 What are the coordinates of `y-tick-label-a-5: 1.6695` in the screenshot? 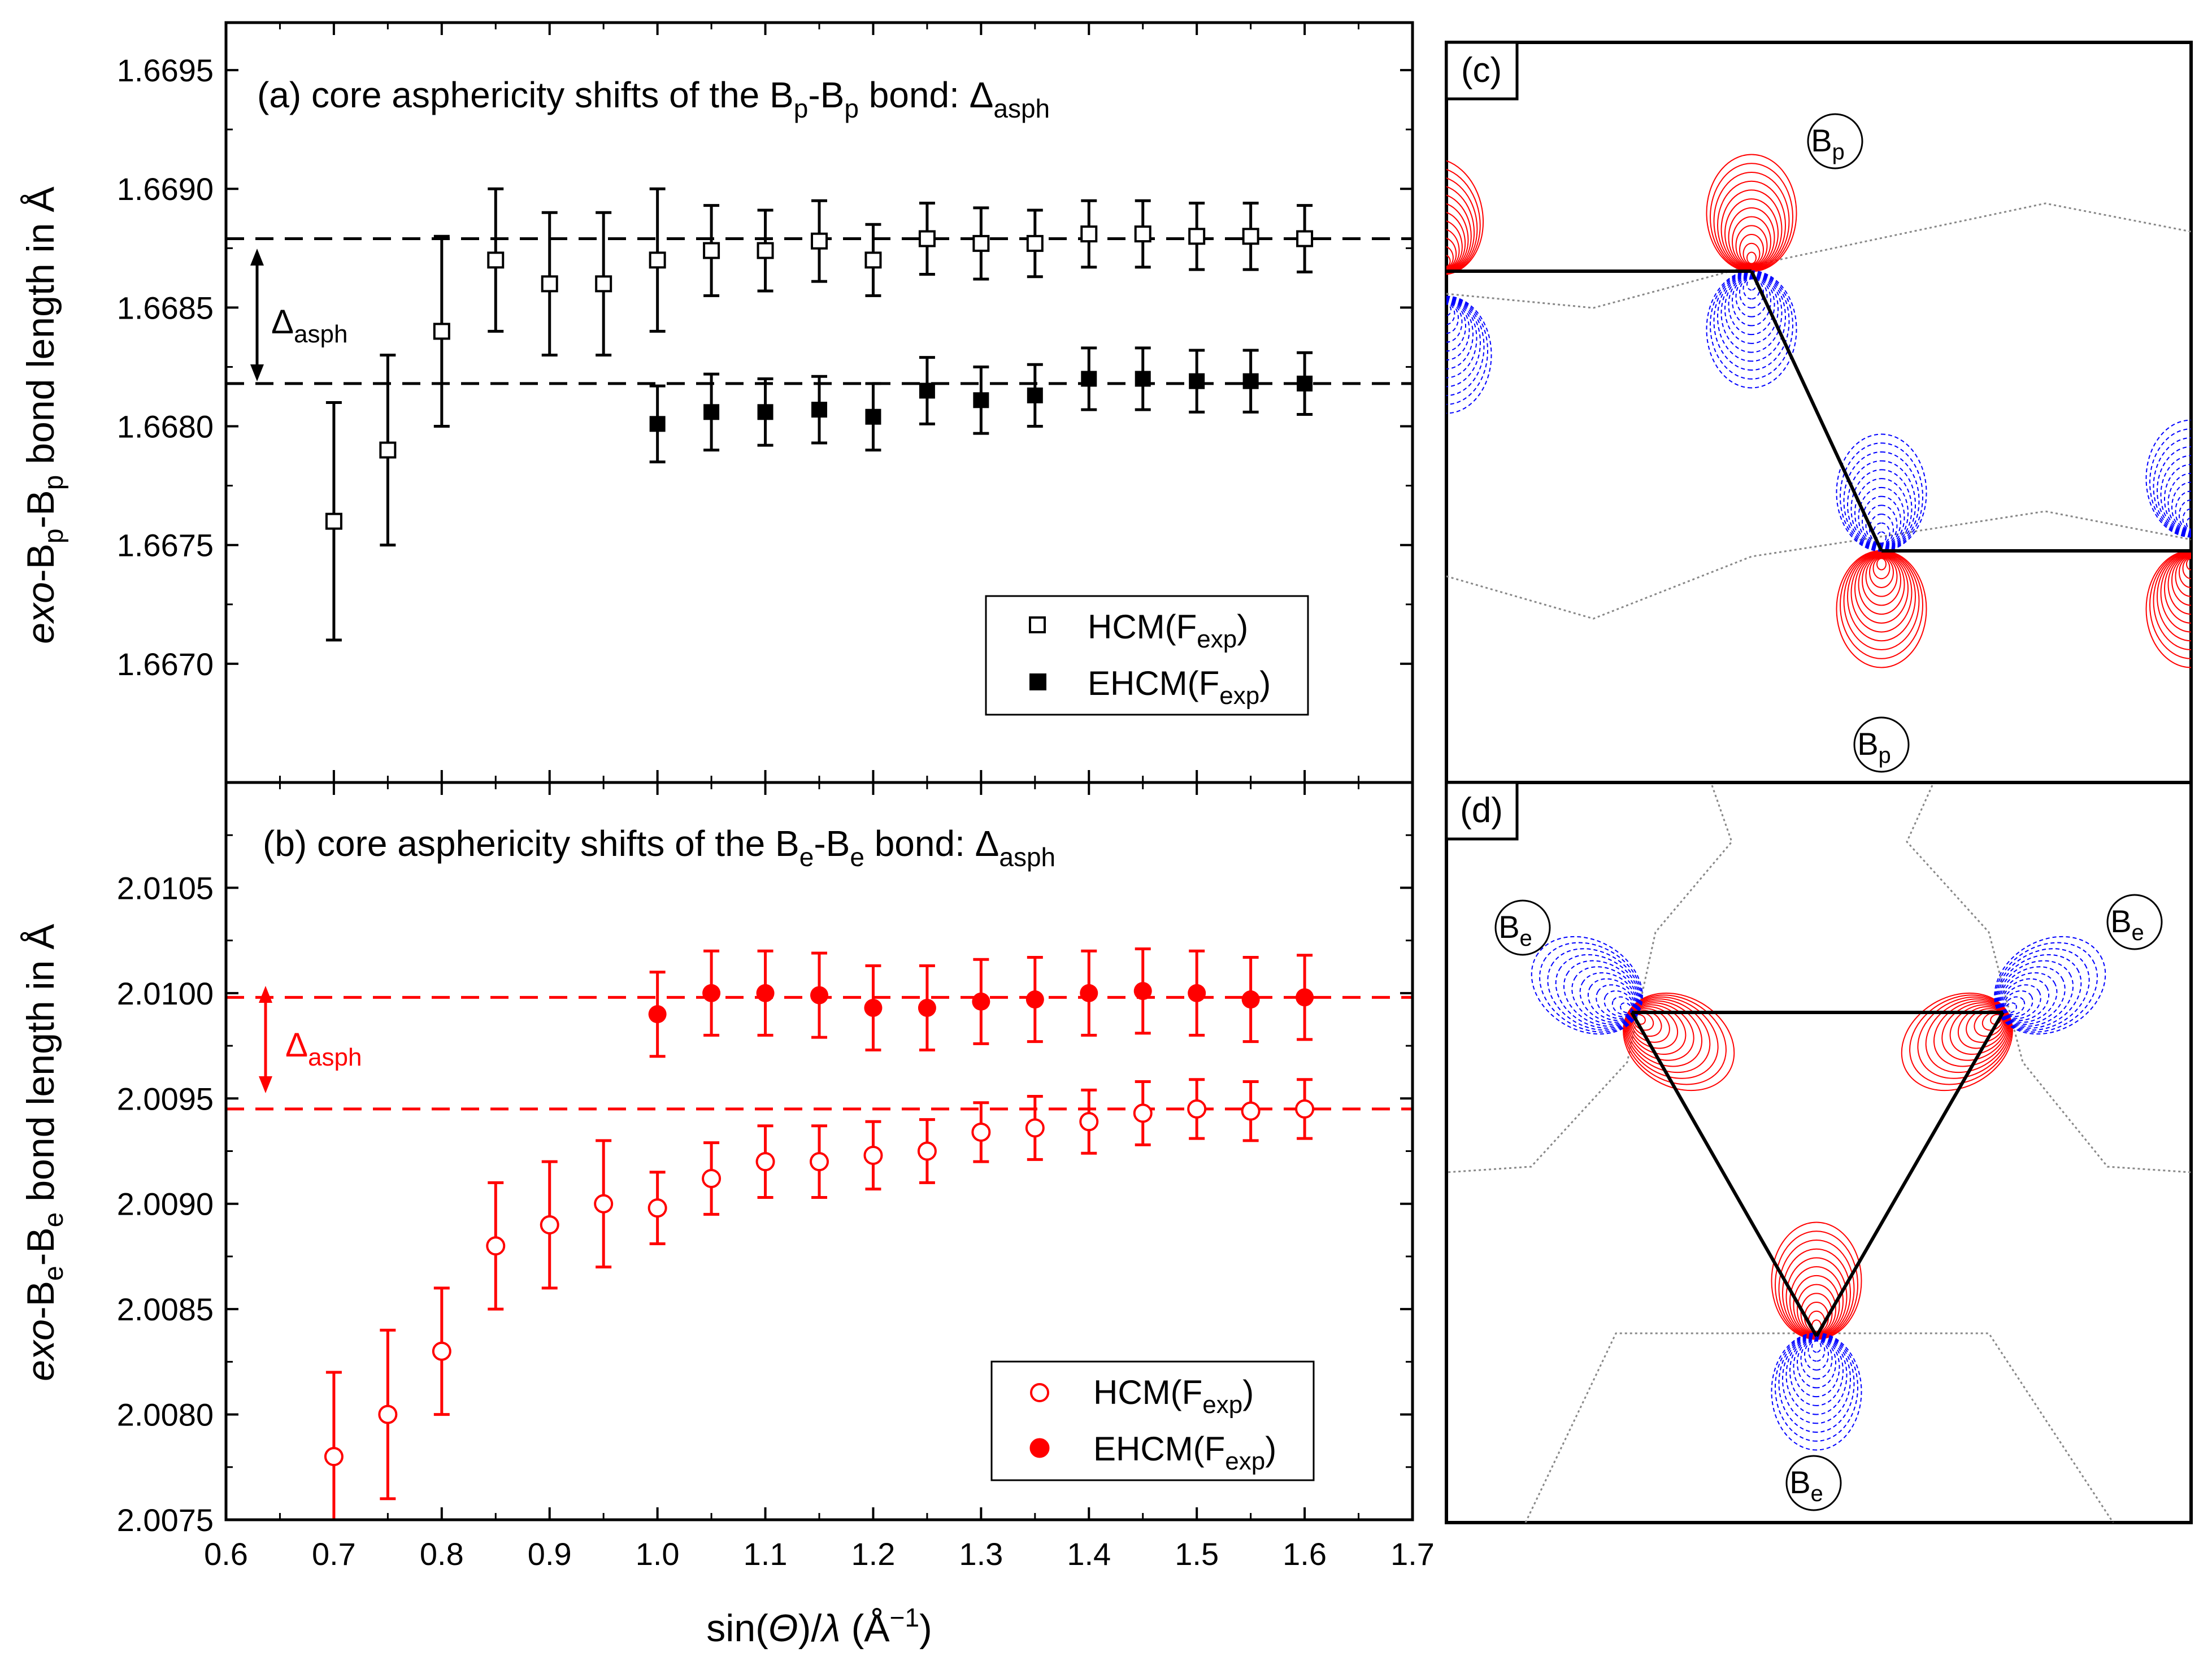 It's located at (165, 70).